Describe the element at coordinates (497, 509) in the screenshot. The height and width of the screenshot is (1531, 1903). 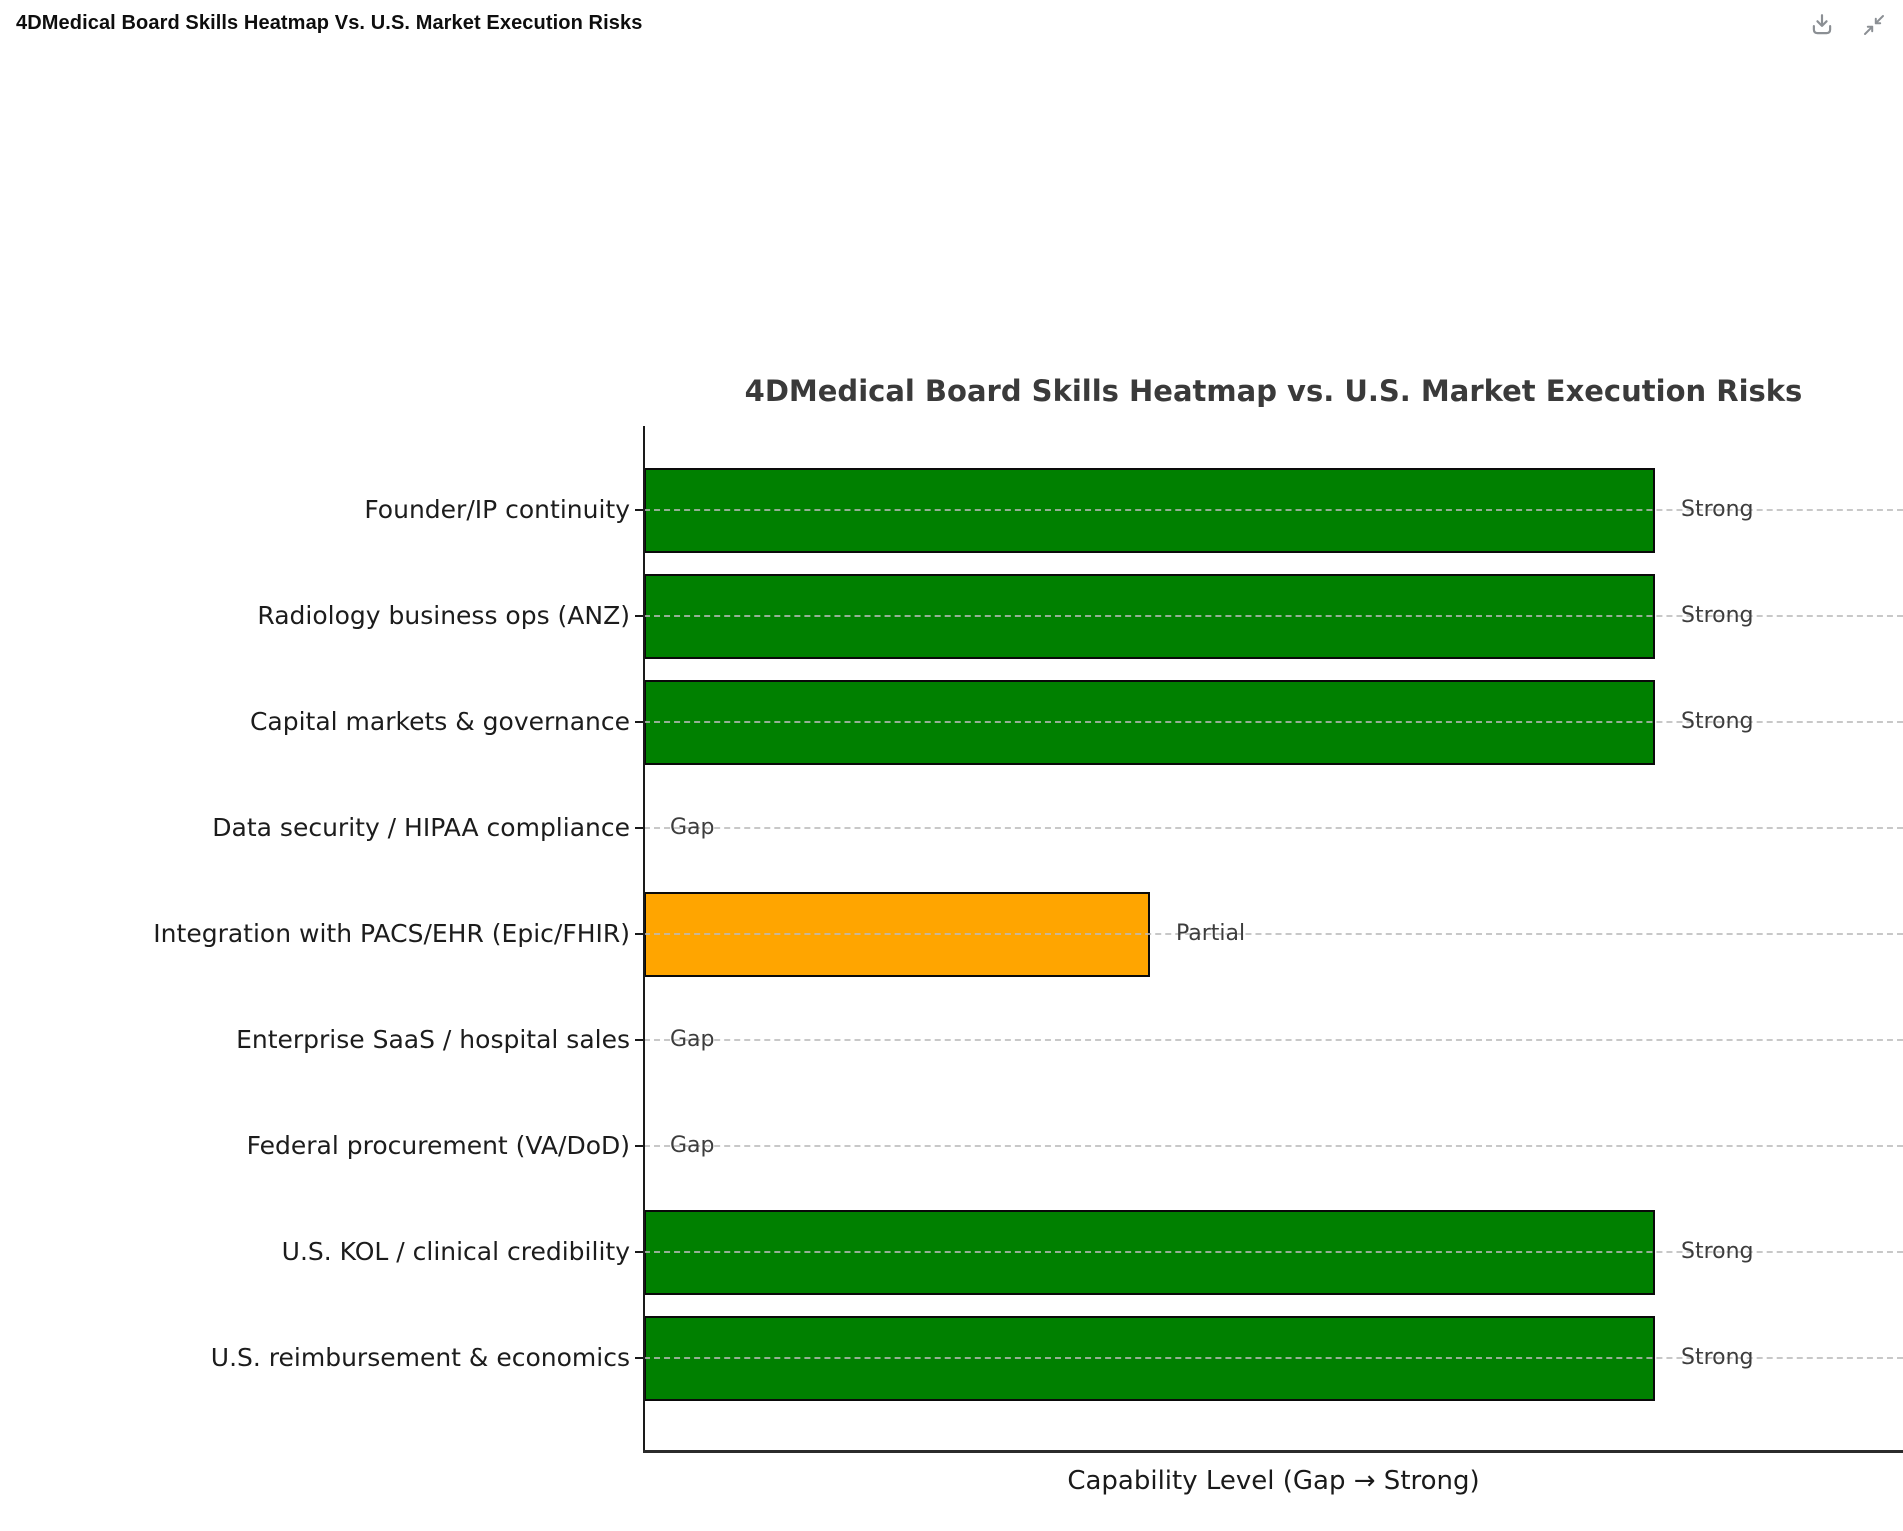
I see `category-label: Founder/IP continuity` at that location.